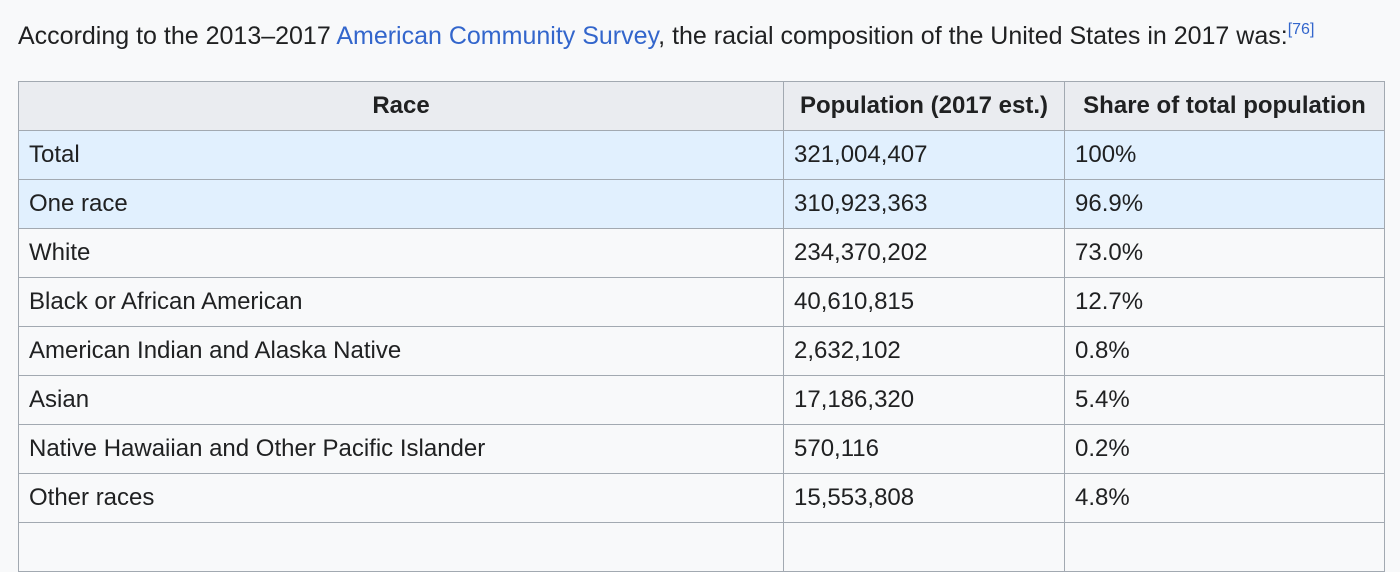  What do you see at coordinates (401, 498) in the screenshot?
I see `race-cell: Other races` at bounding box center [401, 498].